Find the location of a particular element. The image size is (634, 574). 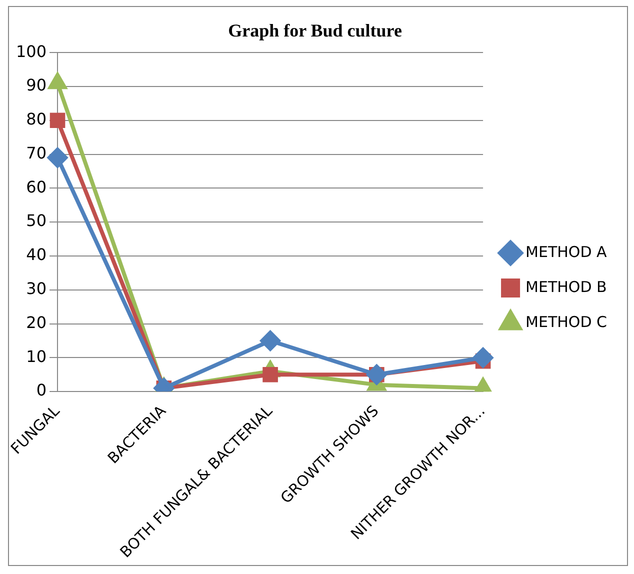

chart-title: Graph for Bud culture is located at coordinates (315, 30).